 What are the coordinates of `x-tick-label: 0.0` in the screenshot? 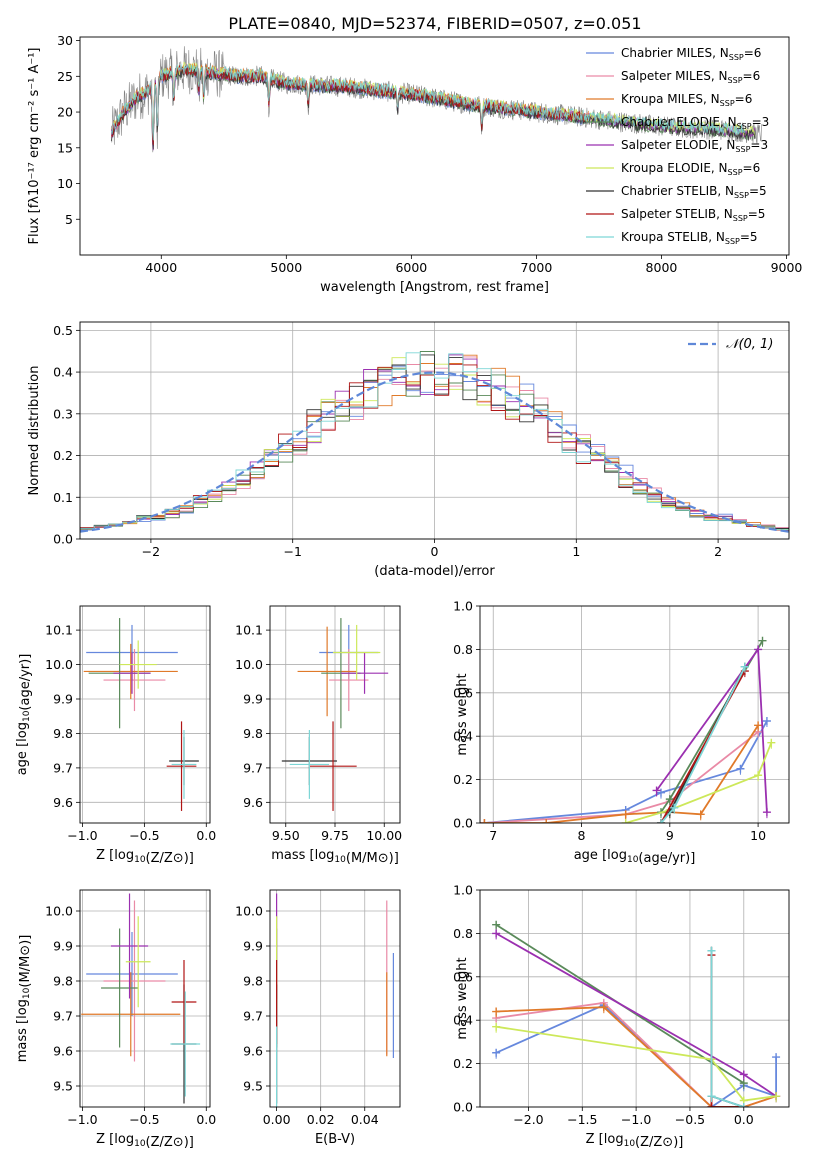 It's located at (206, 835).